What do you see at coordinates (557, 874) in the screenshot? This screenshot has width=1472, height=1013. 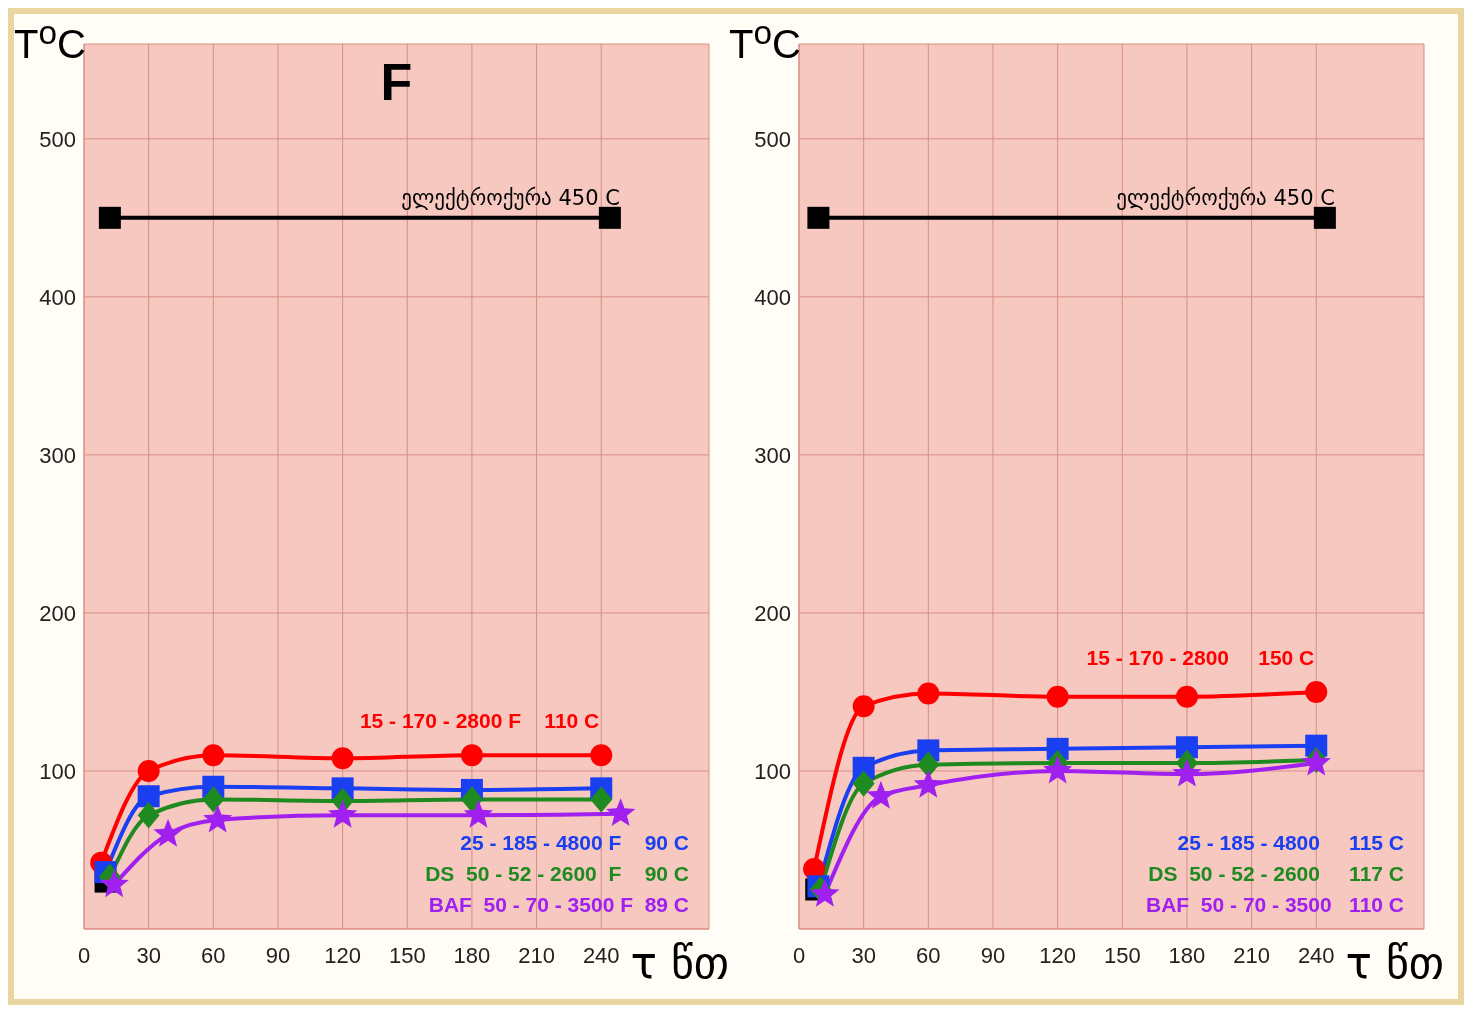 I see `text: DS 50 - 52 - 2600 F 90 C` at bounding box center [557, 874].